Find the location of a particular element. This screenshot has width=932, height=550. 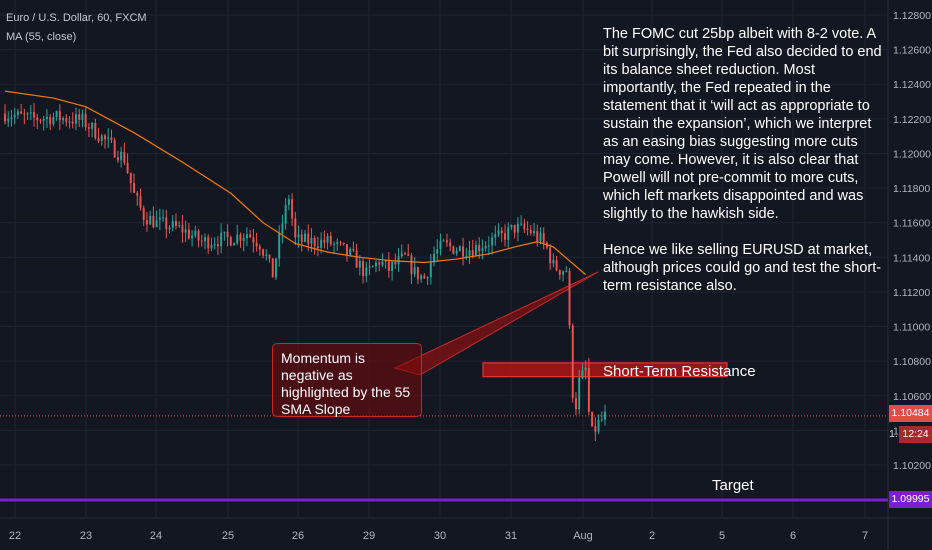

resistance-zone is located at coordinates (605, 370).